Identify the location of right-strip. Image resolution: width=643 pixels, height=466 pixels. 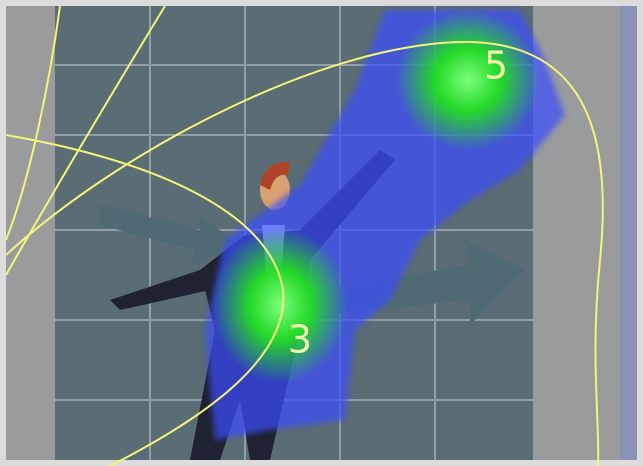
(628, 233).